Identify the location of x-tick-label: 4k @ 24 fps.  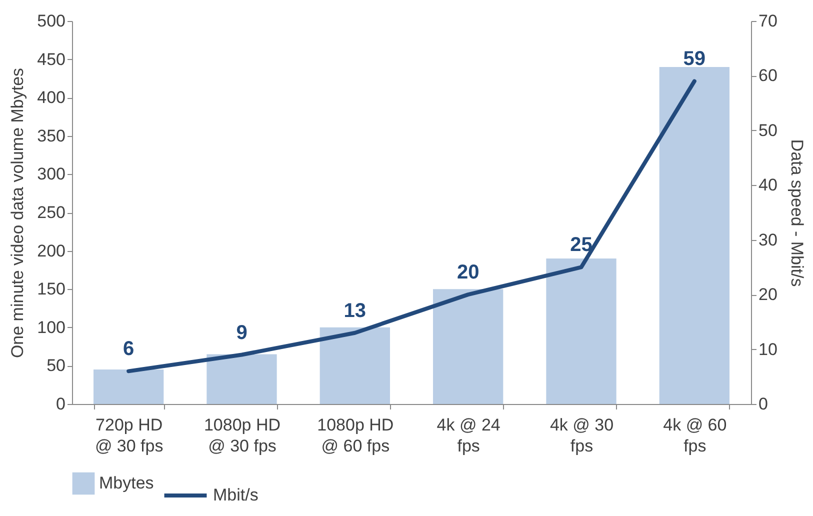
(468, 436).